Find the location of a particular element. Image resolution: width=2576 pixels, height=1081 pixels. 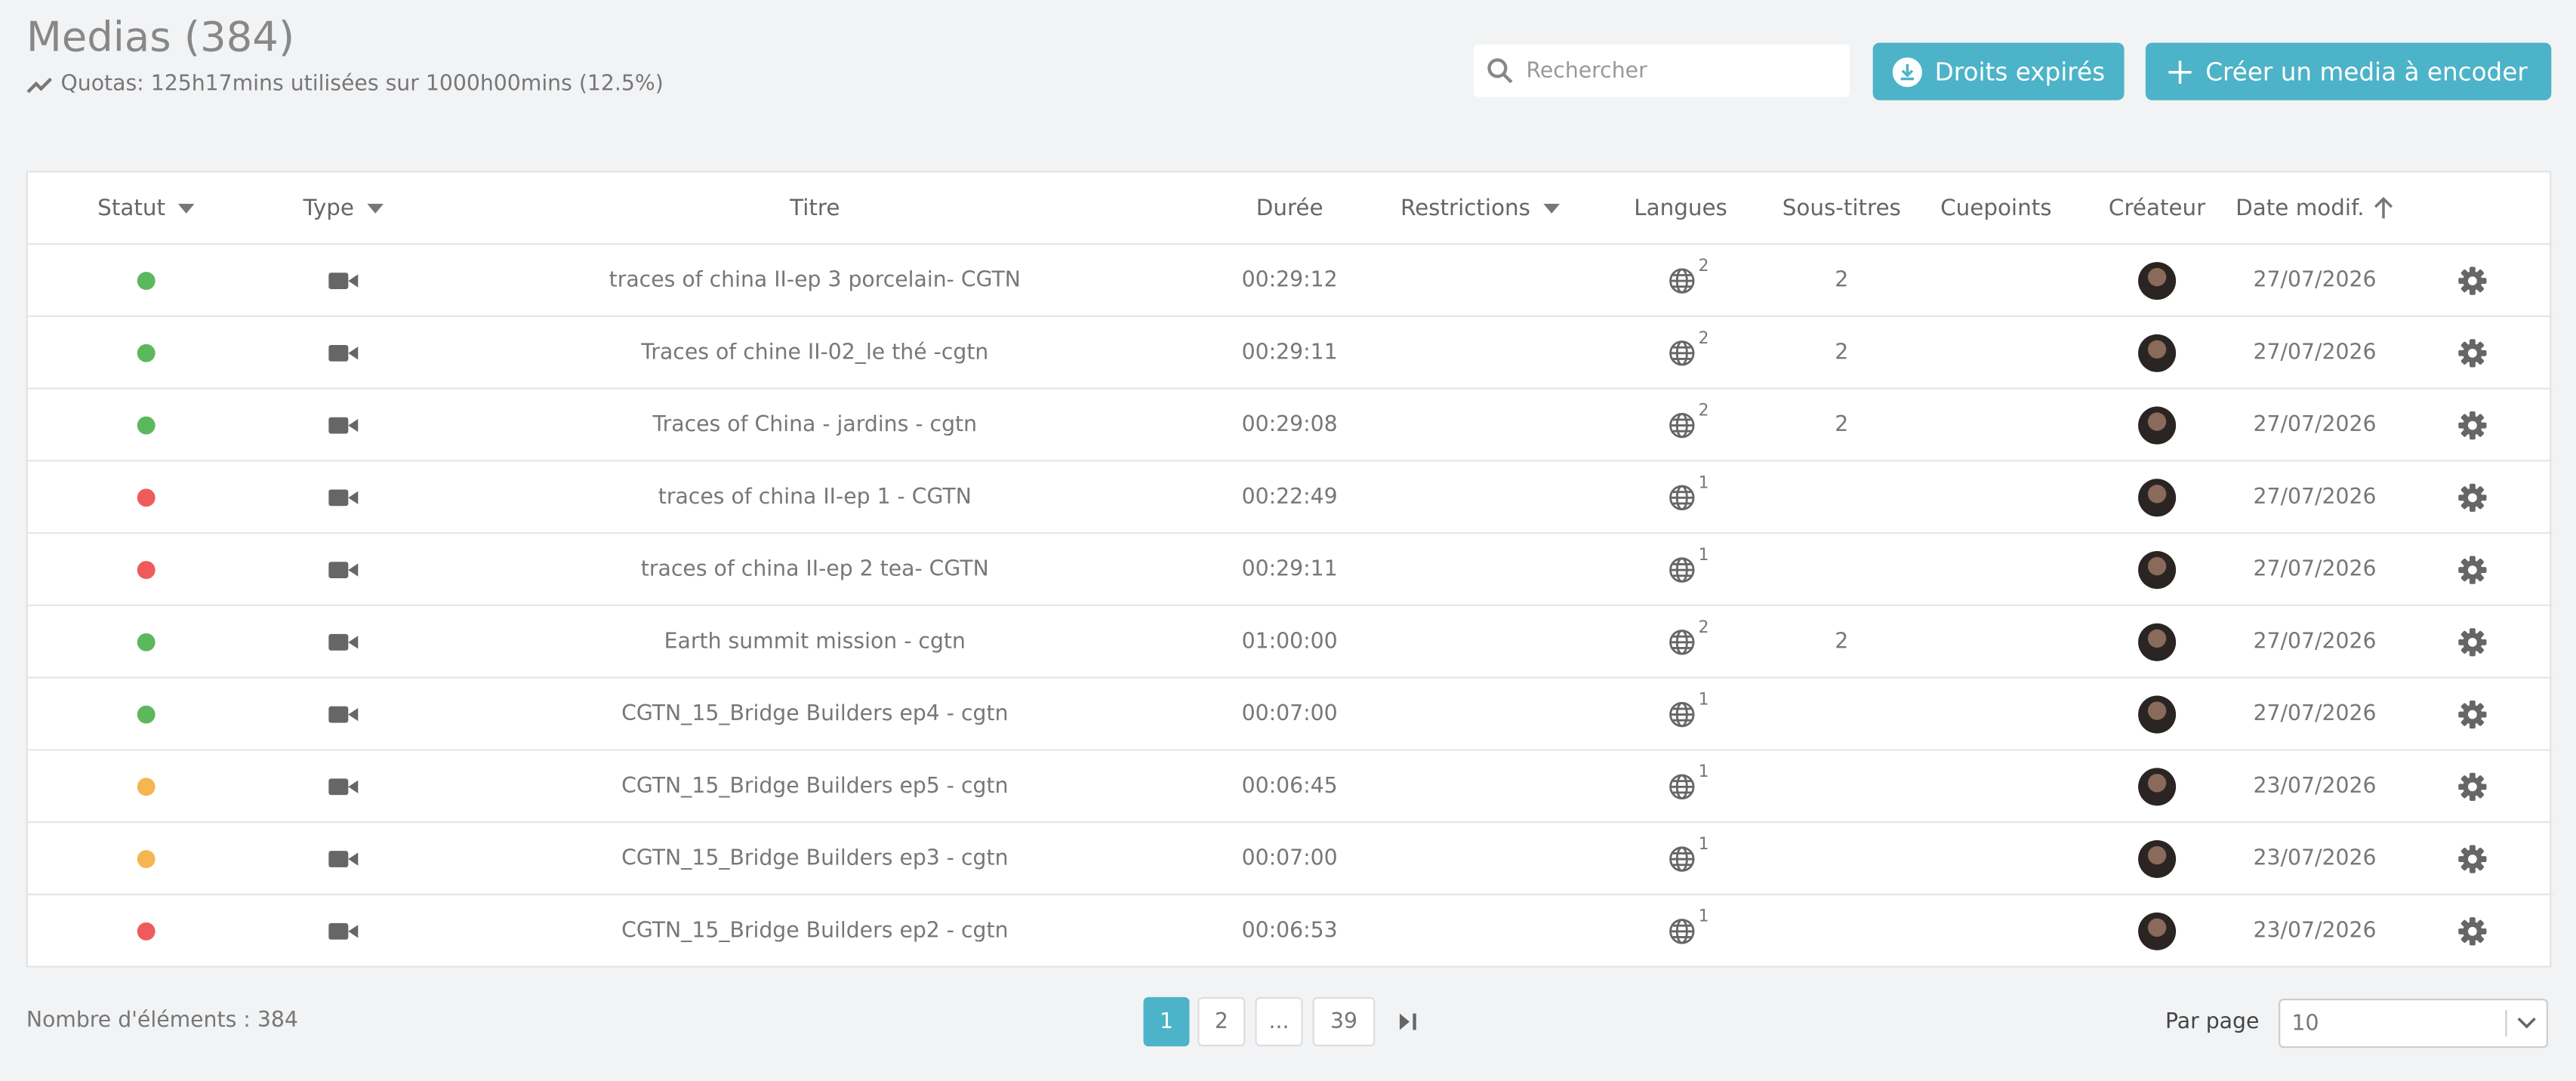

expired-button: Droits expirés is located at coordinates (1999, 71).